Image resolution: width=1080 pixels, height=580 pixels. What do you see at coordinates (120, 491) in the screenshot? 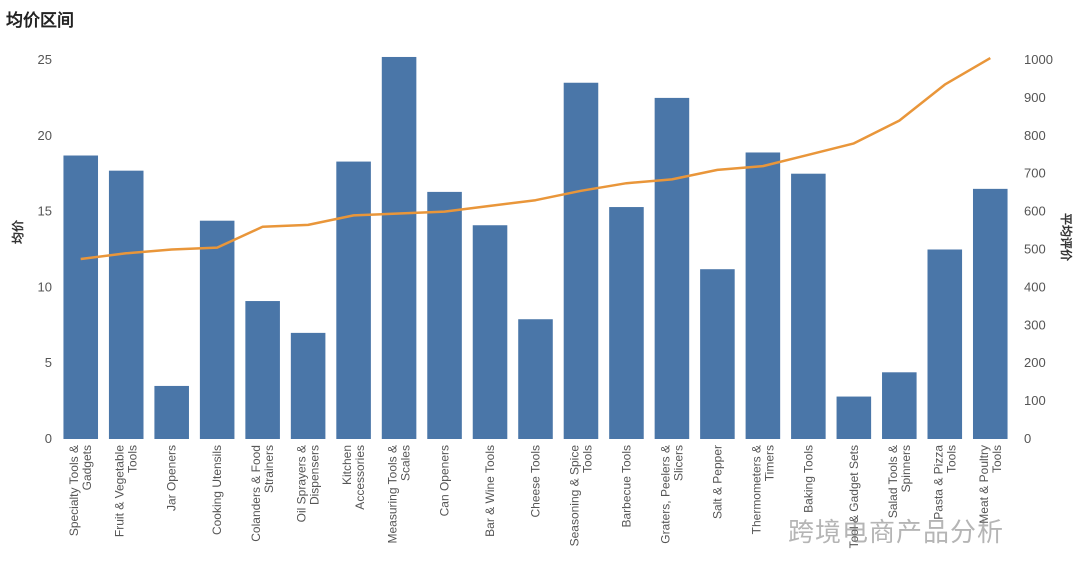
I see `category-label-line: Fruit & Vegetable` at bounding box center [120, 491].